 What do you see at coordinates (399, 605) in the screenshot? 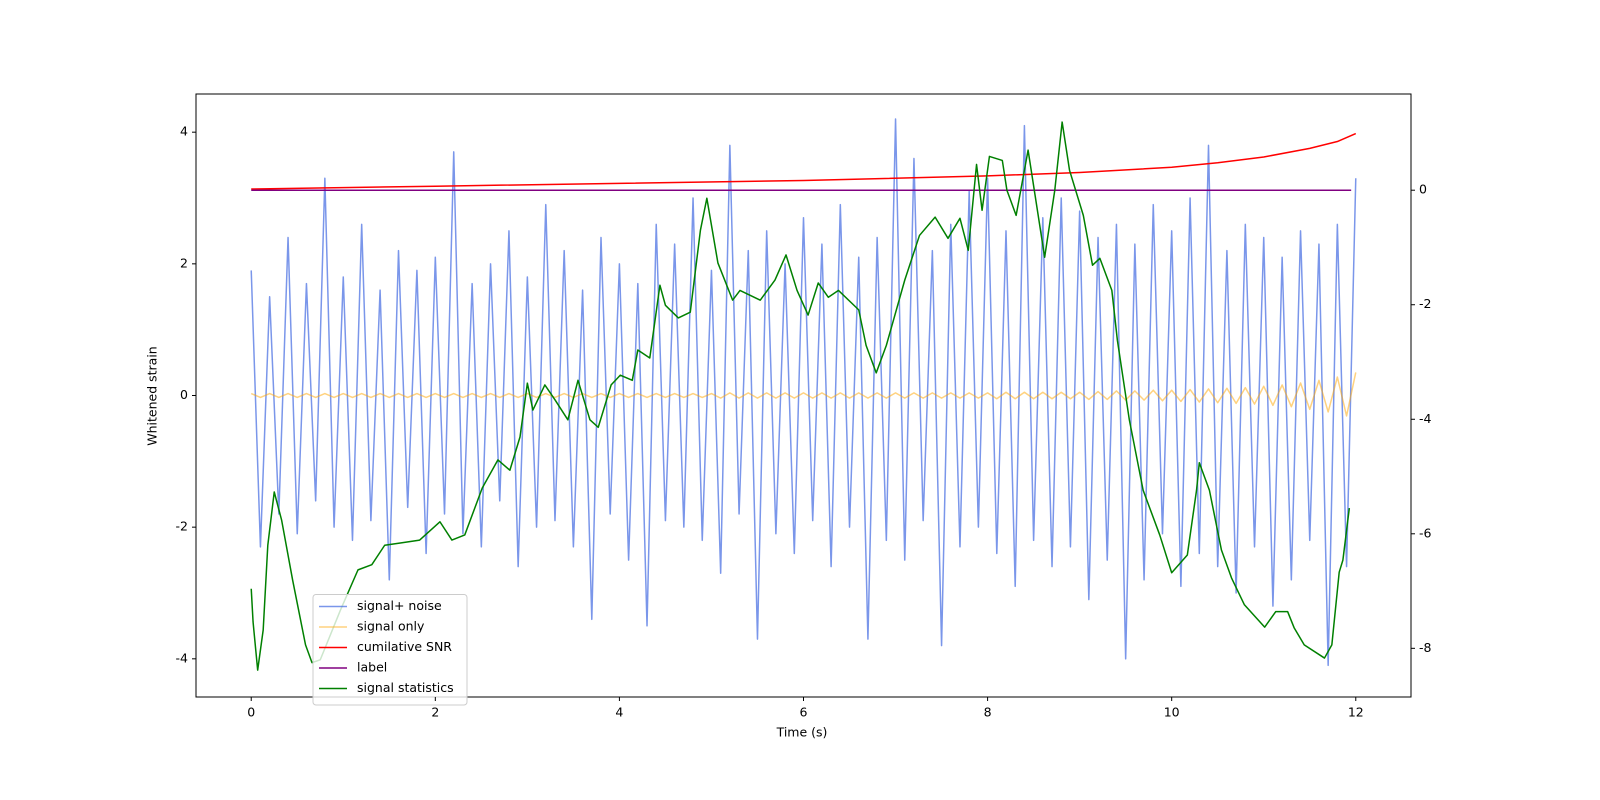
I see `legend-label: signal+ noise` at bounding box center [399, 605].